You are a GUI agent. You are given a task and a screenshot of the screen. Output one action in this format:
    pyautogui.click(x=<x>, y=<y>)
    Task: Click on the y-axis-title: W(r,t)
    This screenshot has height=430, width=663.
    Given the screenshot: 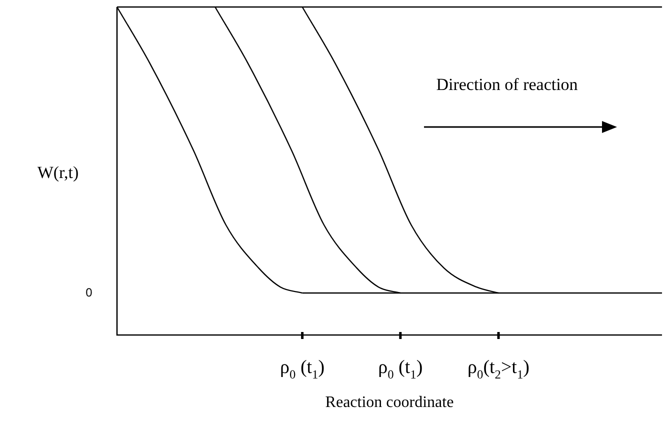 What is the action you would take?
    pyautogui.click(x=58, y=172)
    